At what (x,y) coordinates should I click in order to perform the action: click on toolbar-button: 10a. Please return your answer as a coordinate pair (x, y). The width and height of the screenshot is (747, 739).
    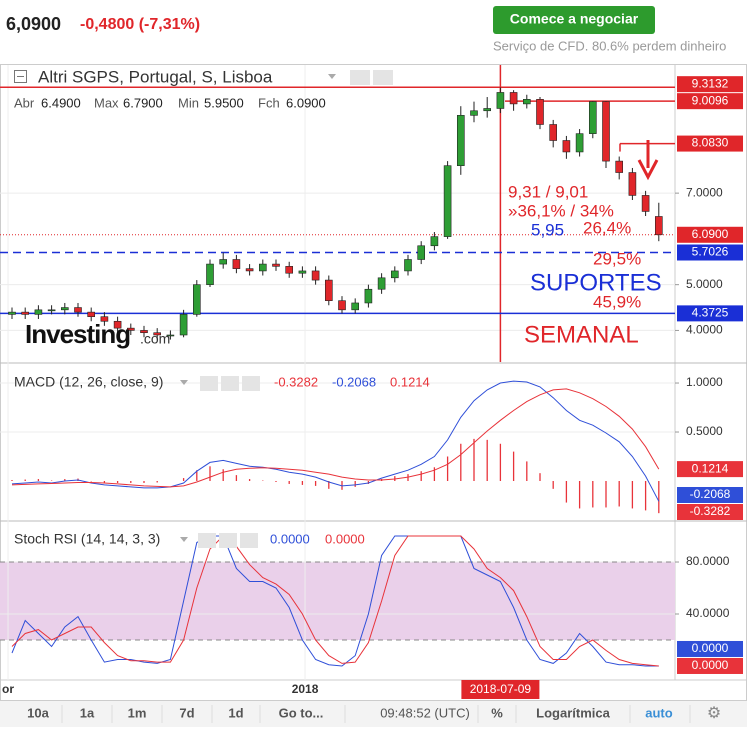
    Looking at the image, I should click on (38, 712).